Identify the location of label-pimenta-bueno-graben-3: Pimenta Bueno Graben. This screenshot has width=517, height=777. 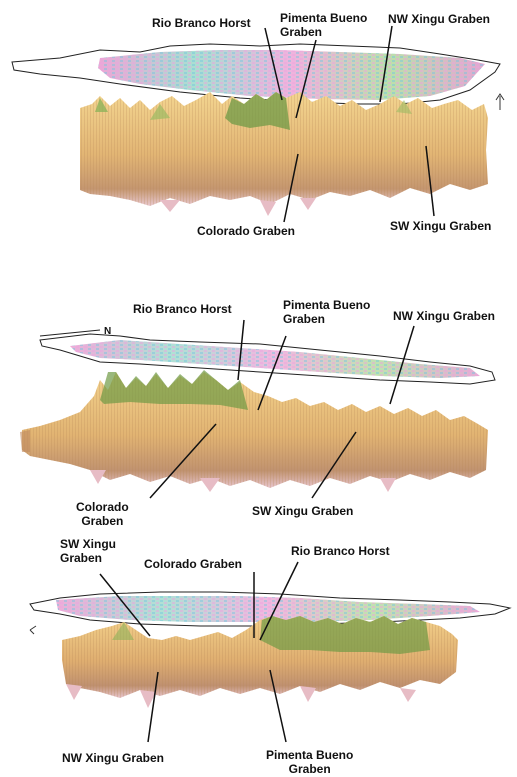
(309, 762).